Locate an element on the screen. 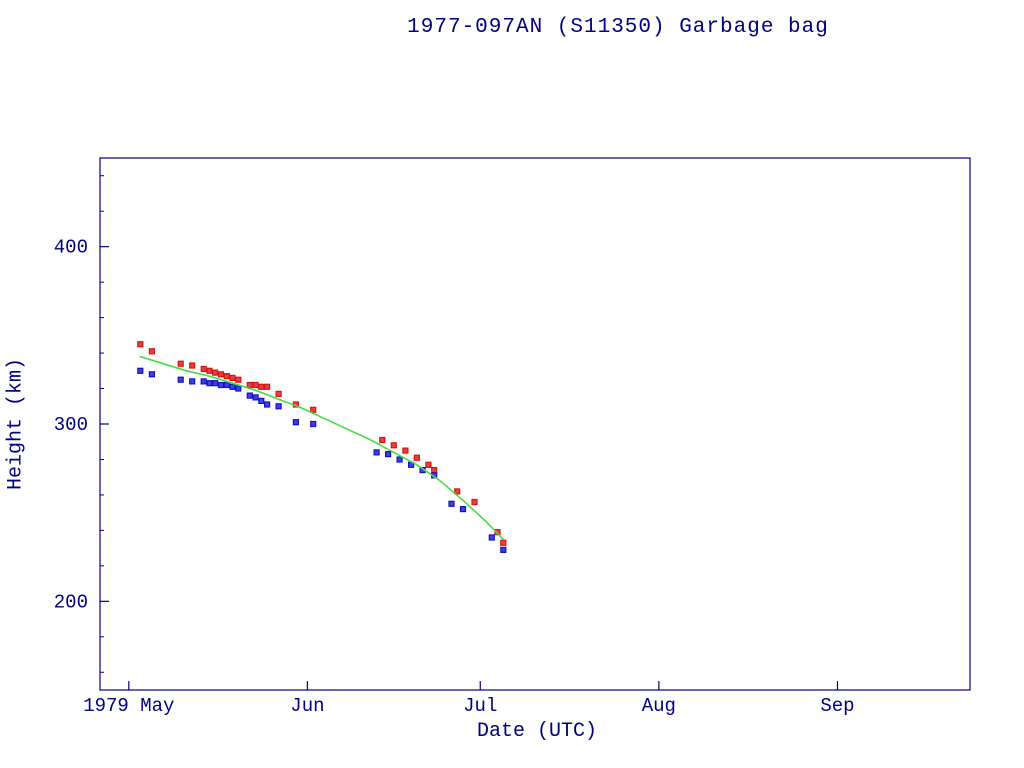 The height and width of the screenshot is (768, 1024). x-tick-label: Sep is located at coordinates (837, 706).